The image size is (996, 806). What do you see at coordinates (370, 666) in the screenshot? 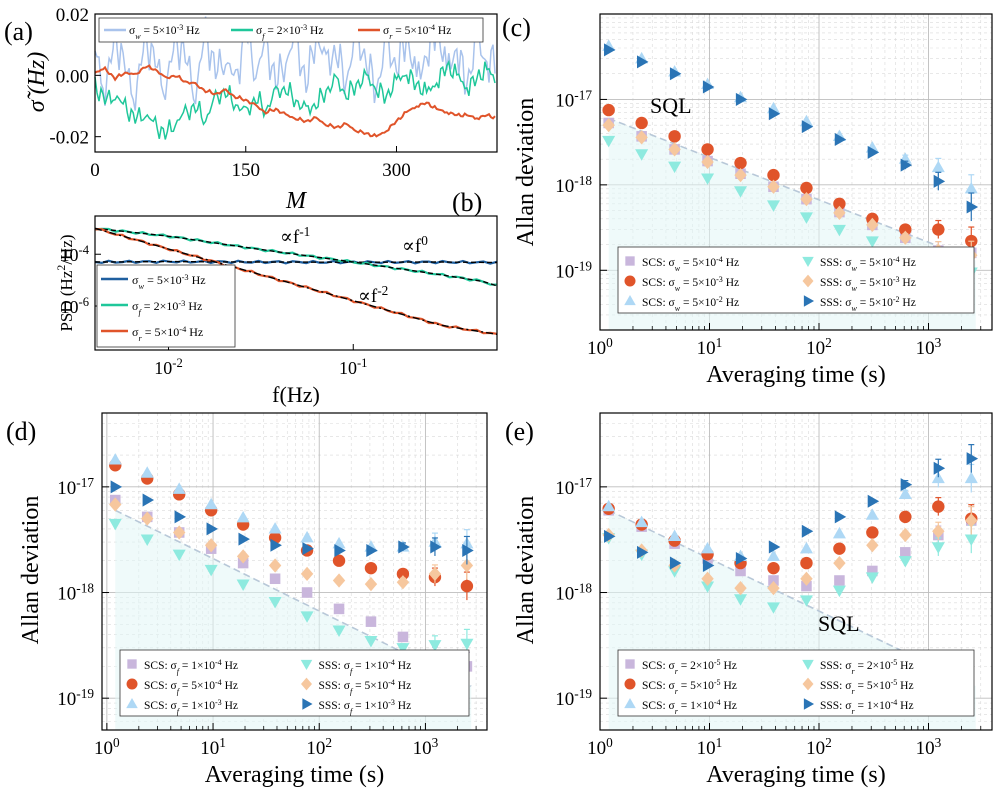
I see `text-part: = 1×10` at bounding box center [370, 666].